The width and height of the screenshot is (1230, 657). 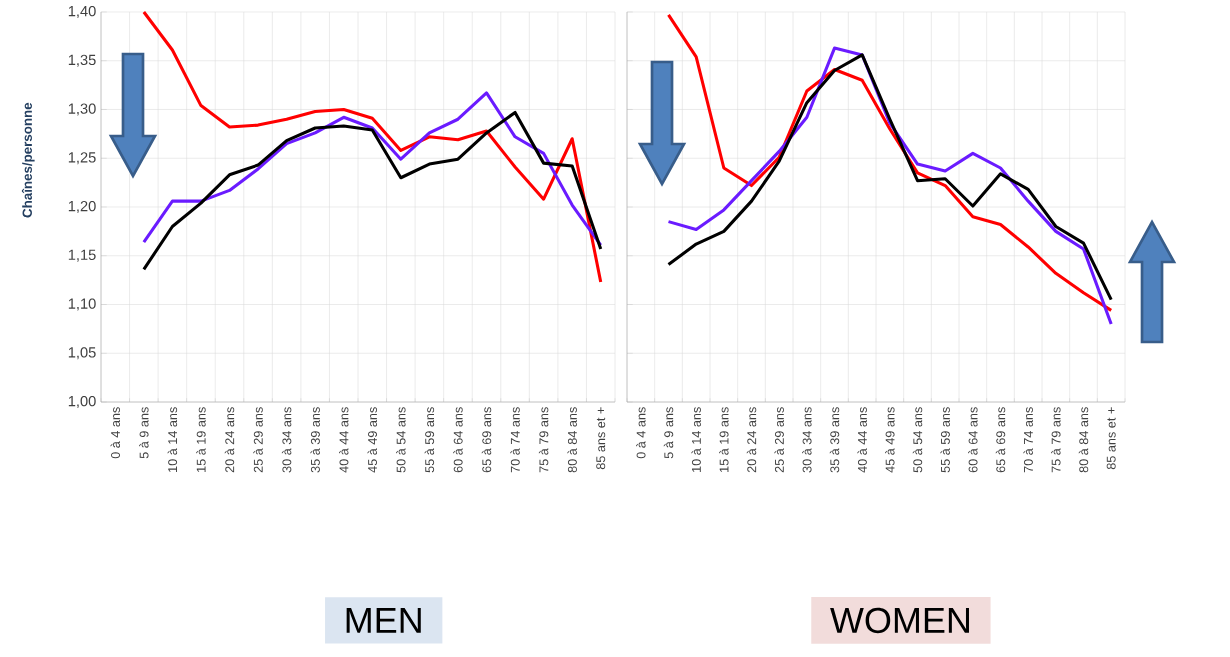 What do you see at coordinates (82, 353) in the screenshot?
I see `y-tick-label: 1,05` at bounding box center [82, 353].